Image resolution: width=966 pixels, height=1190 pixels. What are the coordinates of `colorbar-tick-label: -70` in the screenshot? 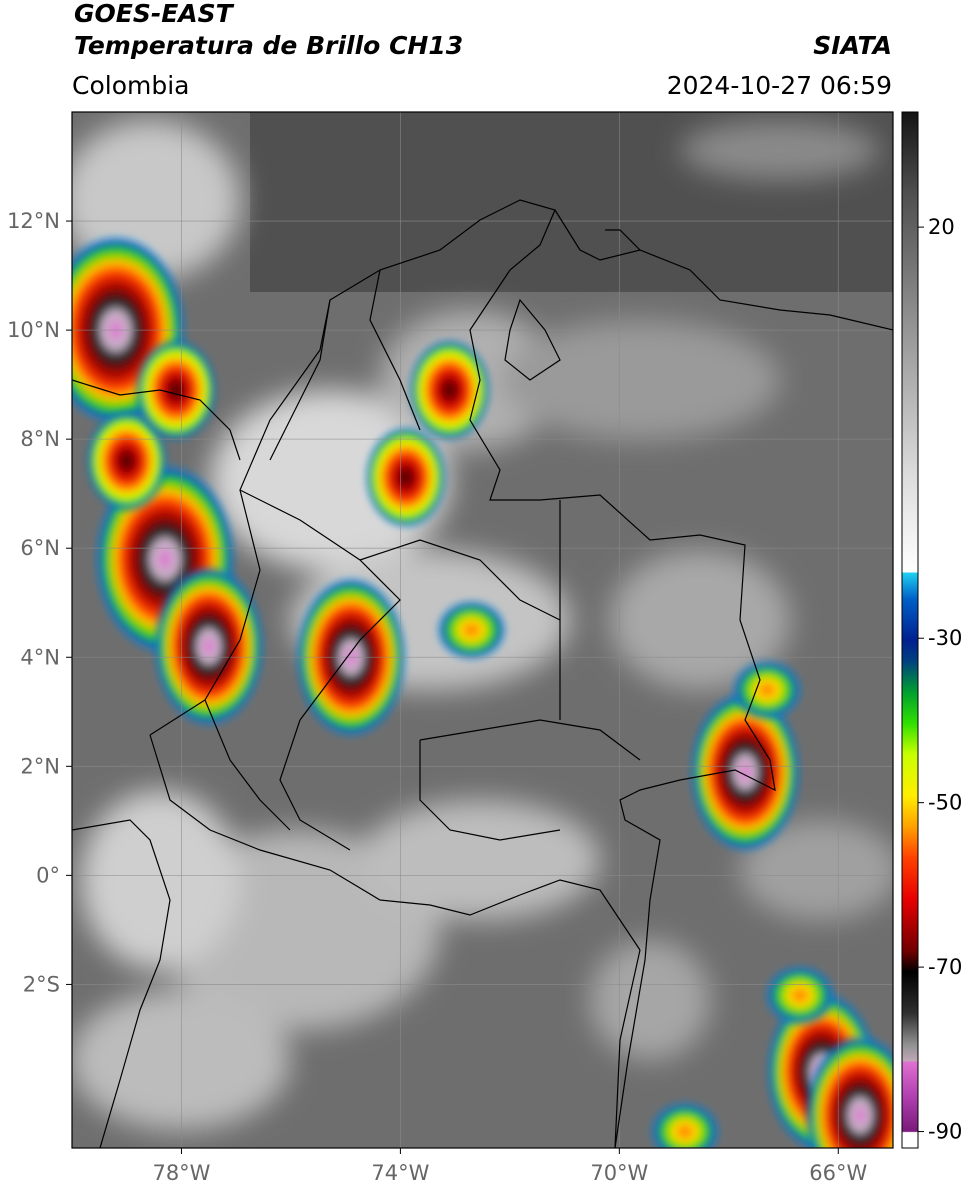 It's located at (945, 967).